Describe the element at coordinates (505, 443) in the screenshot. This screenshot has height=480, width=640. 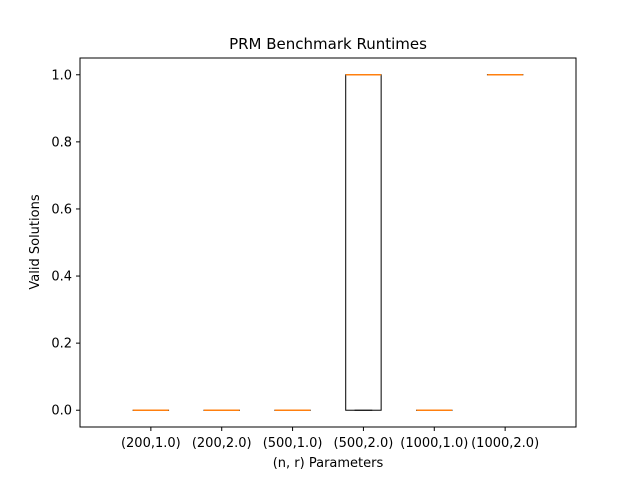
I see `x-tick-label: (1000,2.0)` at that location.